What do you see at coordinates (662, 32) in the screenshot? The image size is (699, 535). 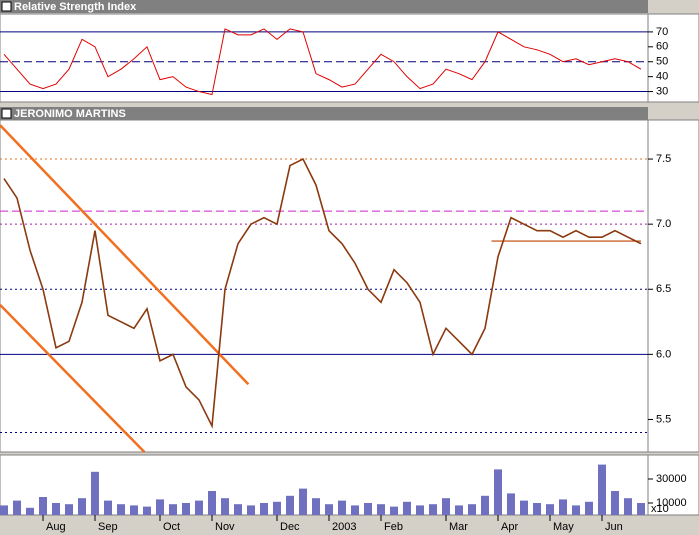 I see `y-tick-label: 70` at bounding box center [662, 32].